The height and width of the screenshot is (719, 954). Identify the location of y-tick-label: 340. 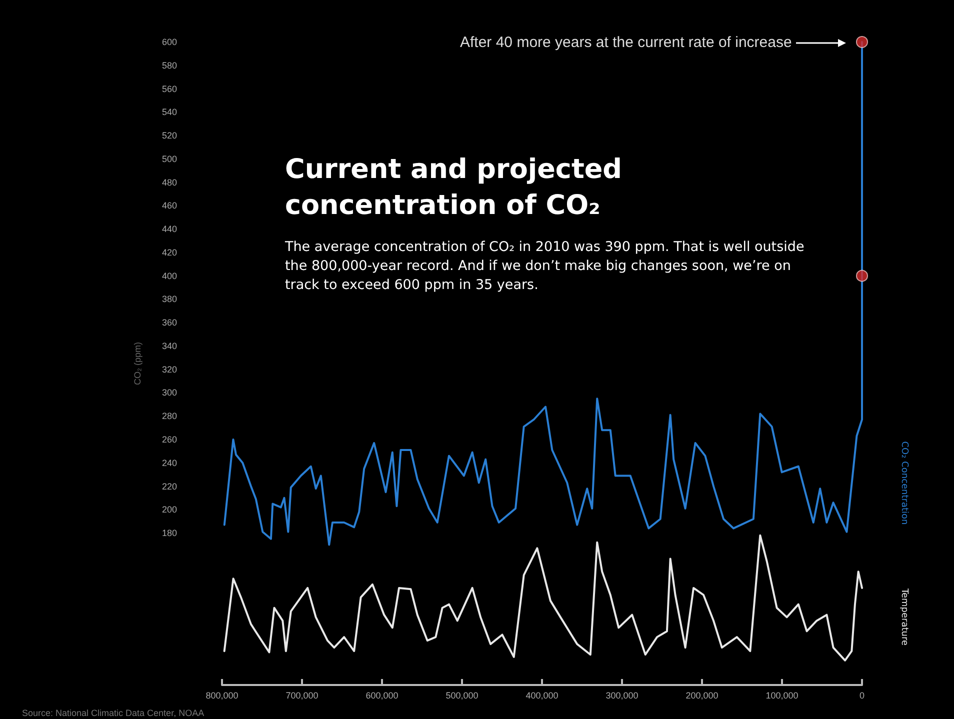
(170, 345).